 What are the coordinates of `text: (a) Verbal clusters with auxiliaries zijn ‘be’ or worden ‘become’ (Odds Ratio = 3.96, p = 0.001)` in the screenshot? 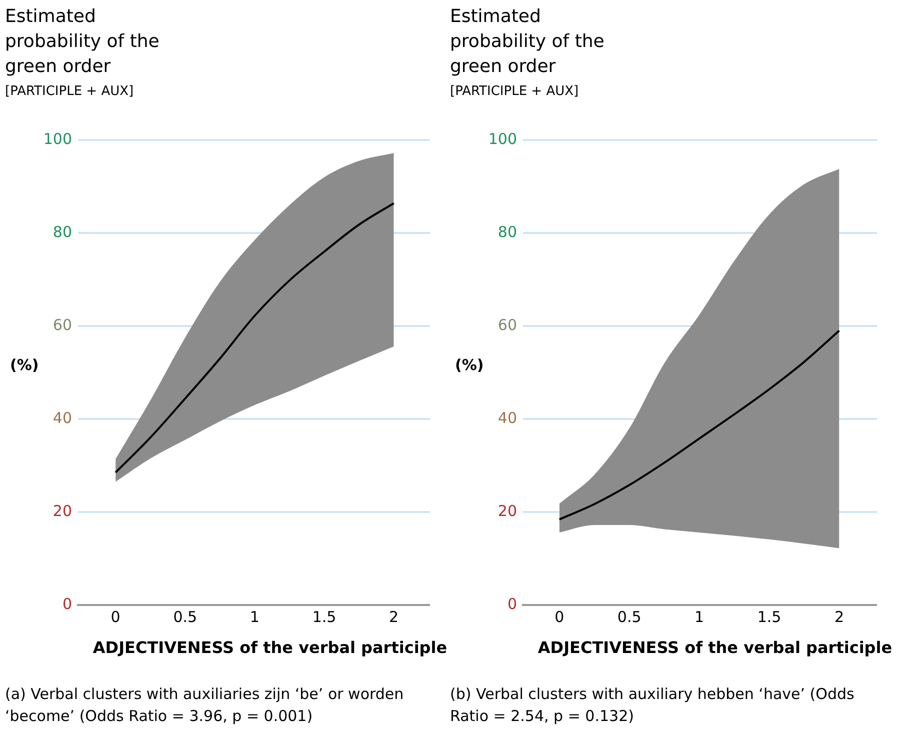 It's located at (205, 705).